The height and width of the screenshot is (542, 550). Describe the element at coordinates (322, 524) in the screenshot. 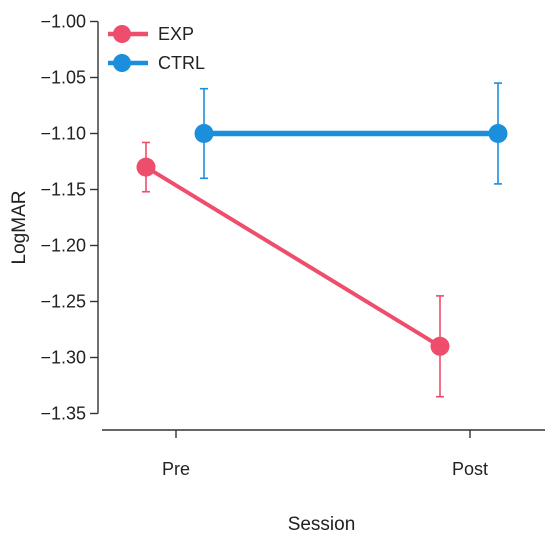

I see `x-axis-title: Session` at that location.